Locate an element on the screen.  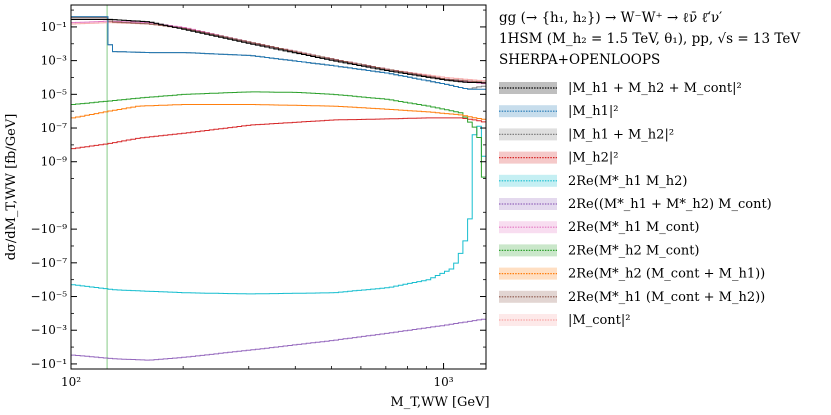
legend-entry-label: 2Re(M*_h2 M_cont) is located at coordinates (634, 250).